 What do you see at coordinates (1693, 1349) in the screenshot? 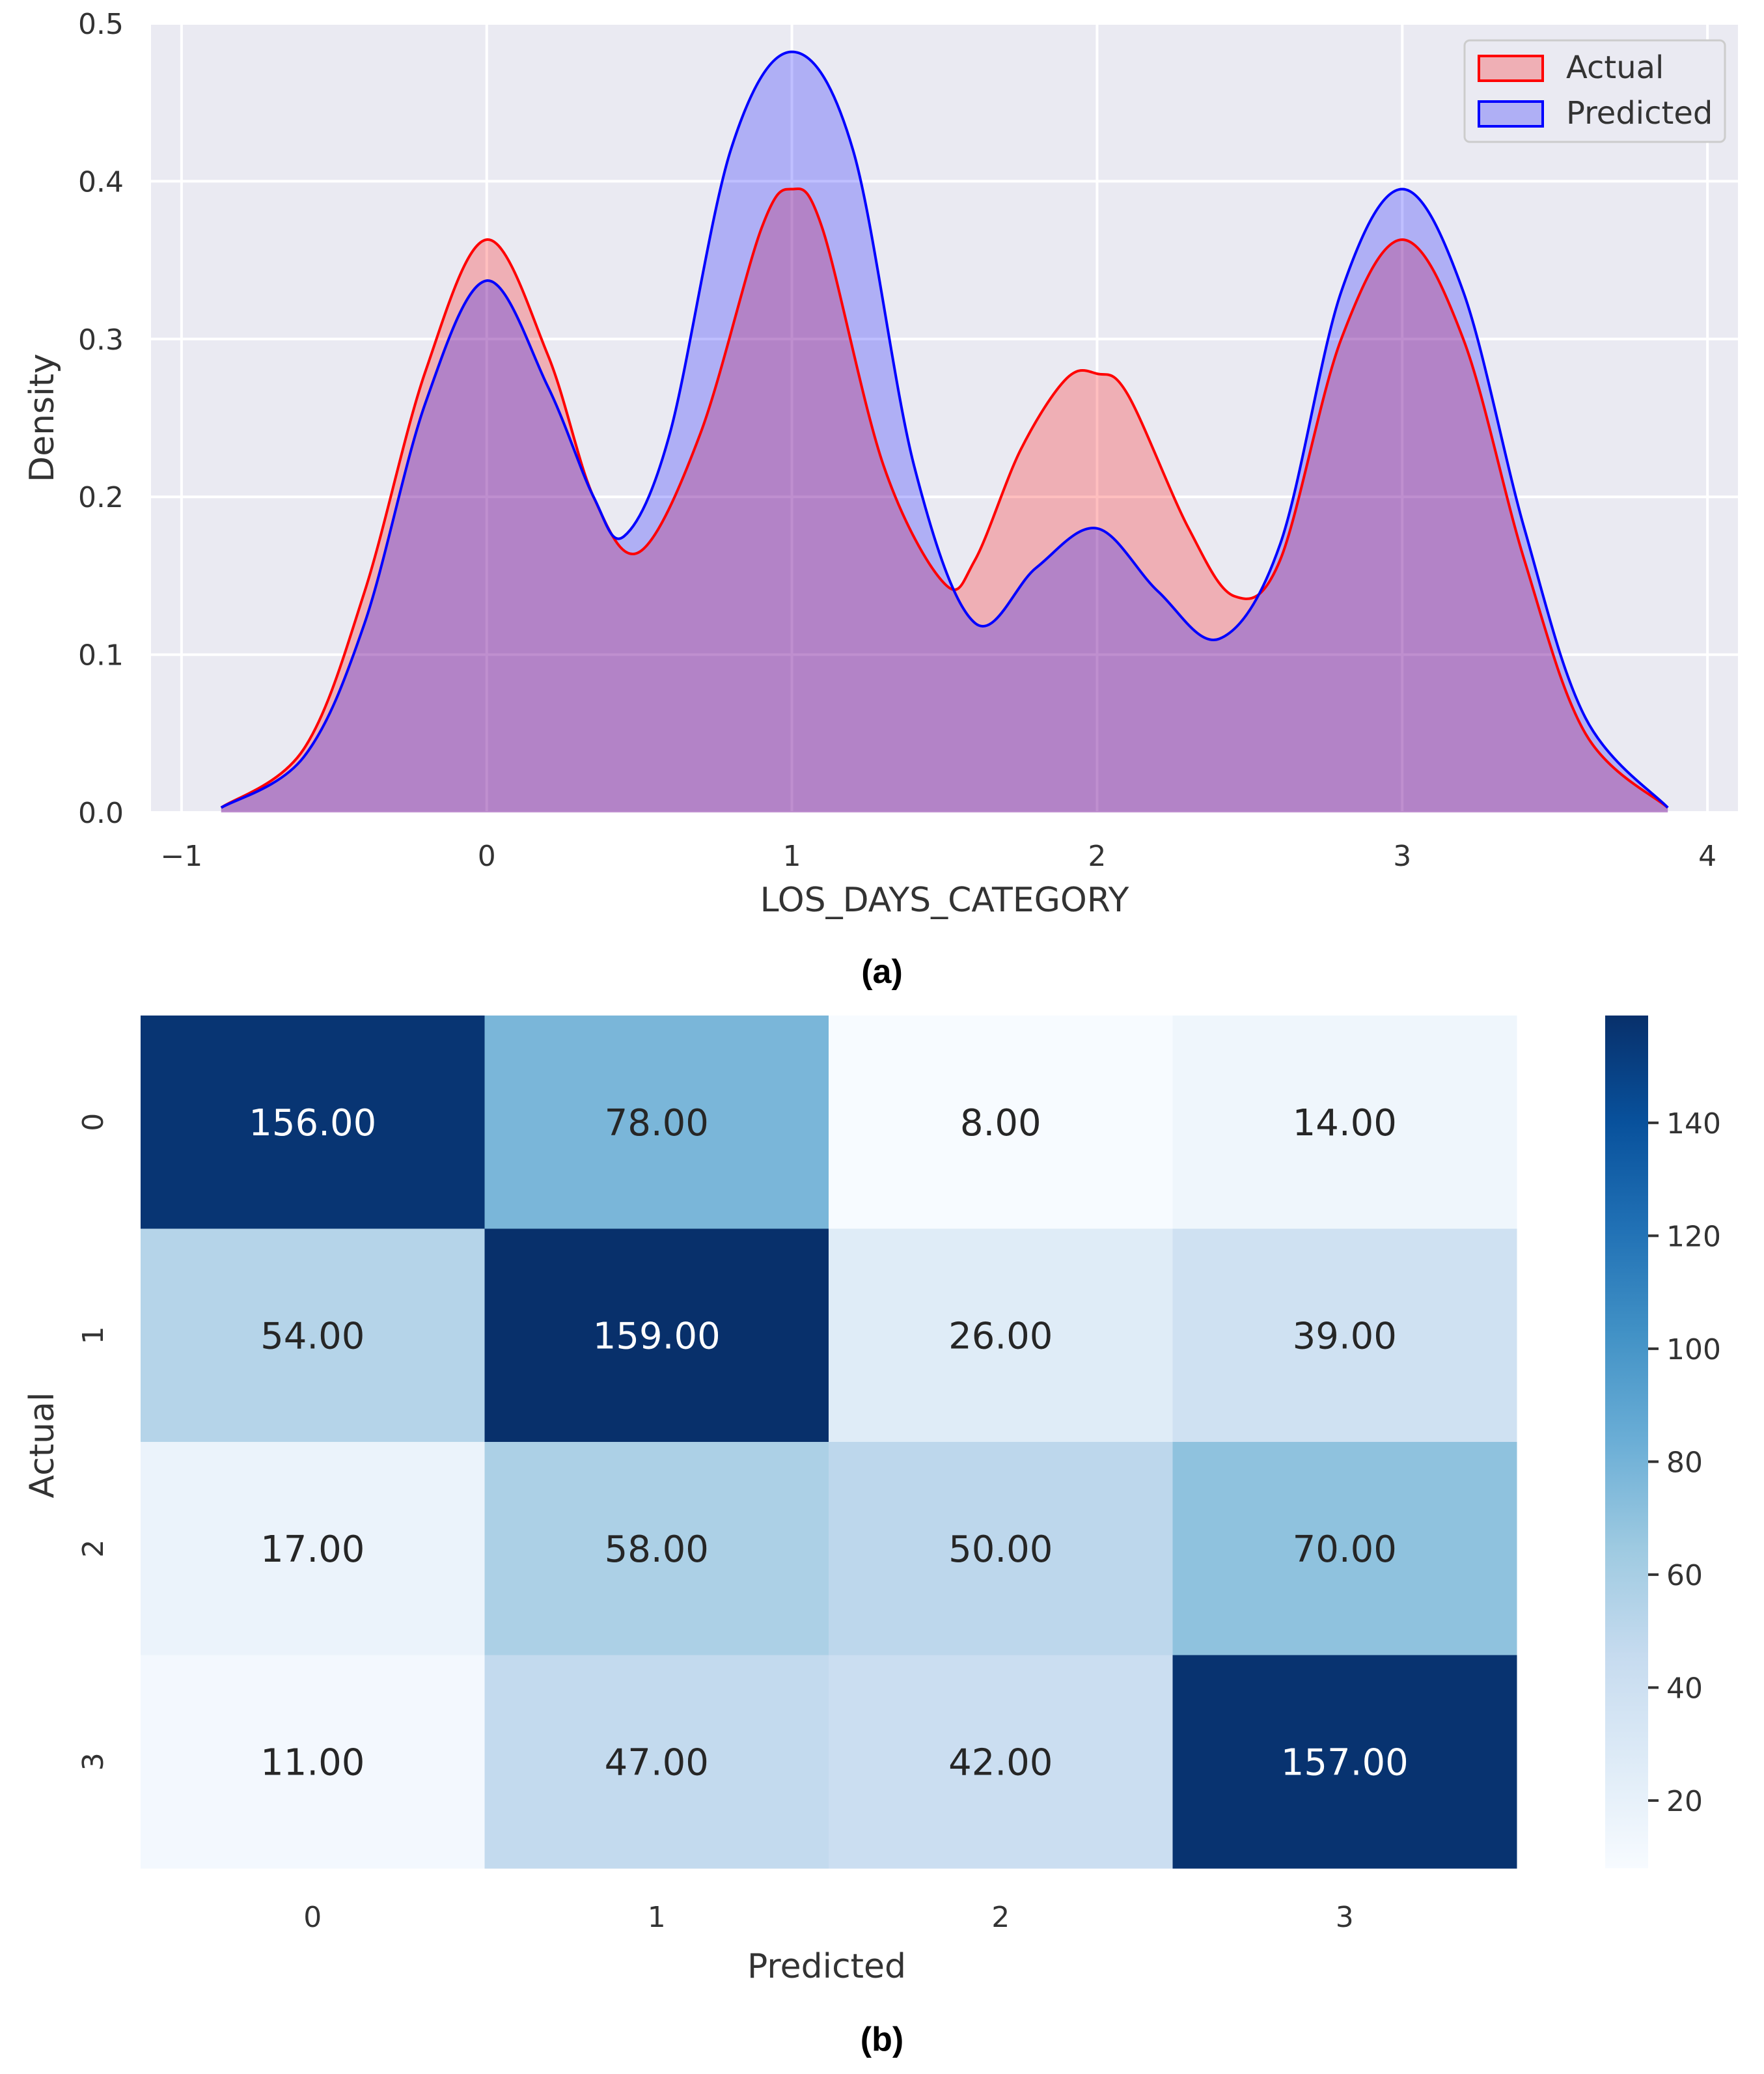
I see `colorbar-tick-label: 100` at bounding box center [1693, 1349].